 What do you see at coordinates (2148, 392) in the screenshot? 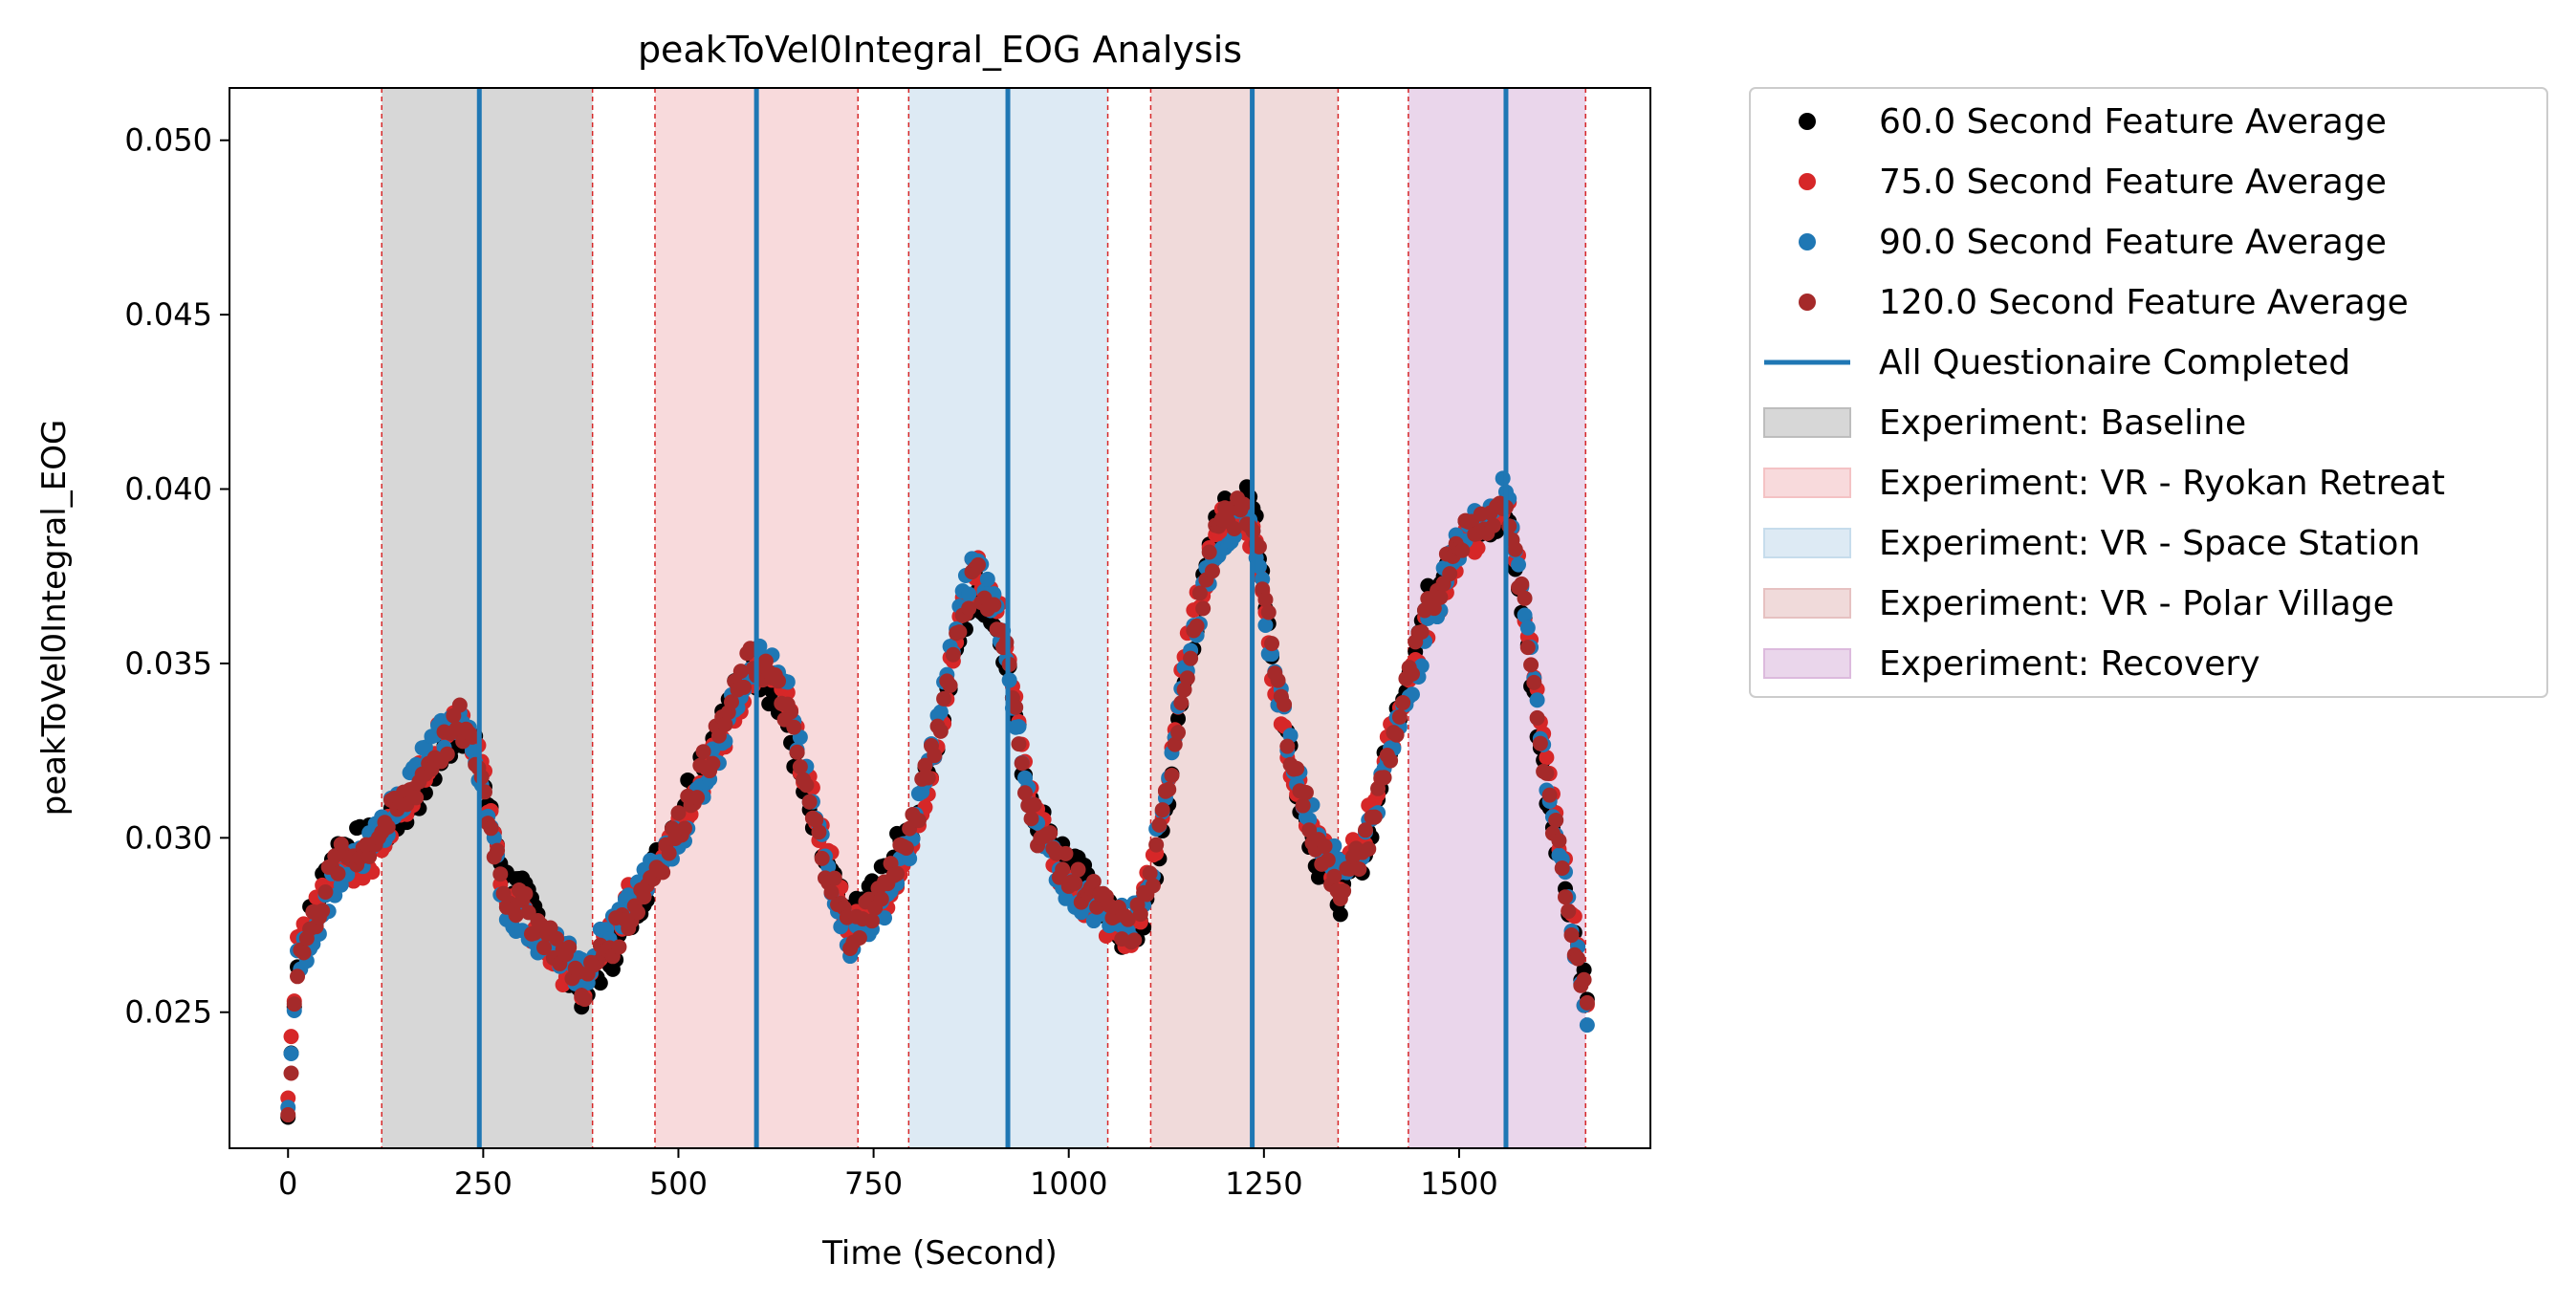
I see `legend-frame` at bounding box center [2148, 392].